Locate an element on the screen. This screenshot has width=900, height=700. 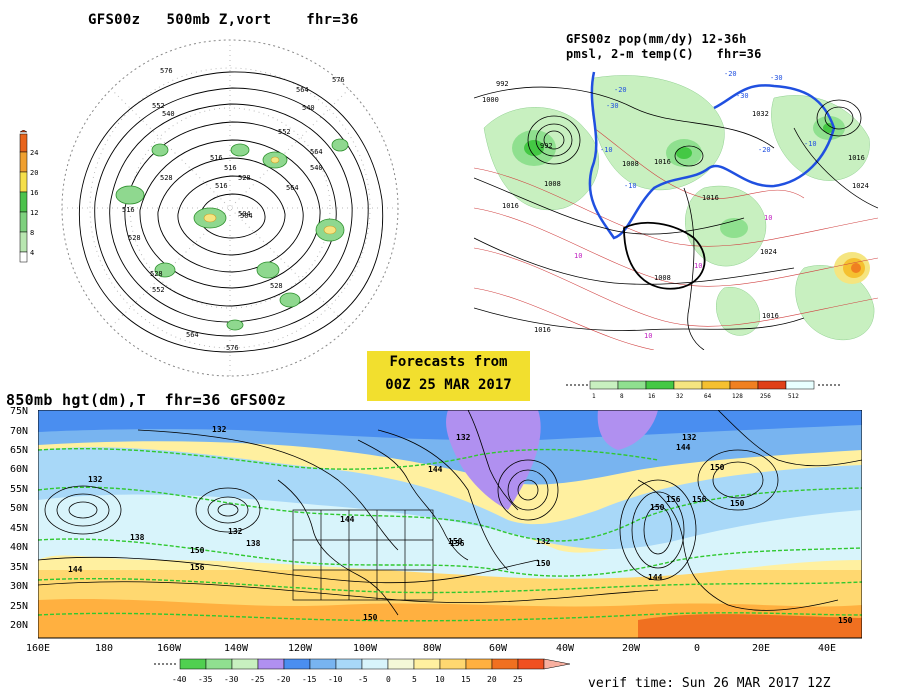
pop-panel-title-line2: pmsl, 2-m temp(C) fhr=36 is located at coordinates (664, 54).